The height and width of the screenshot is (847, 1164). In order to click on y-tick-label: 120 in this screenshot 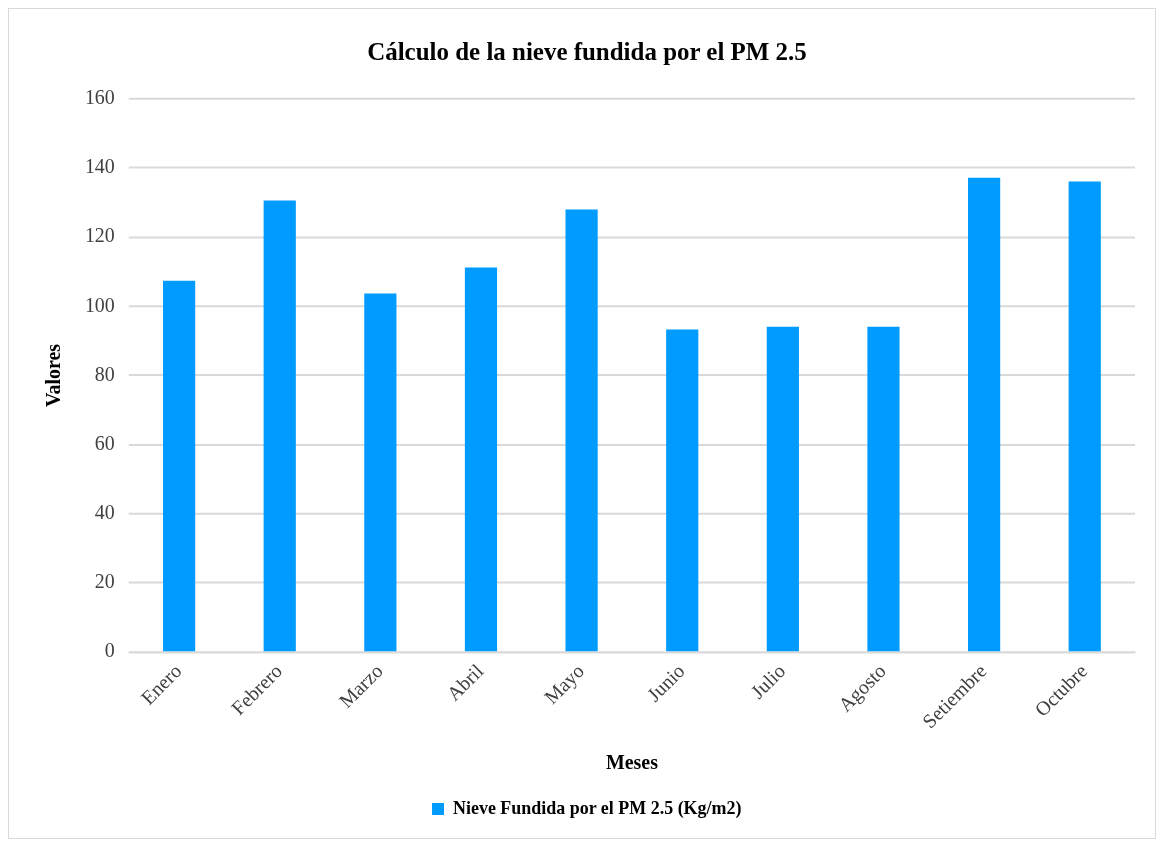, I will do `click(99, 235)`.